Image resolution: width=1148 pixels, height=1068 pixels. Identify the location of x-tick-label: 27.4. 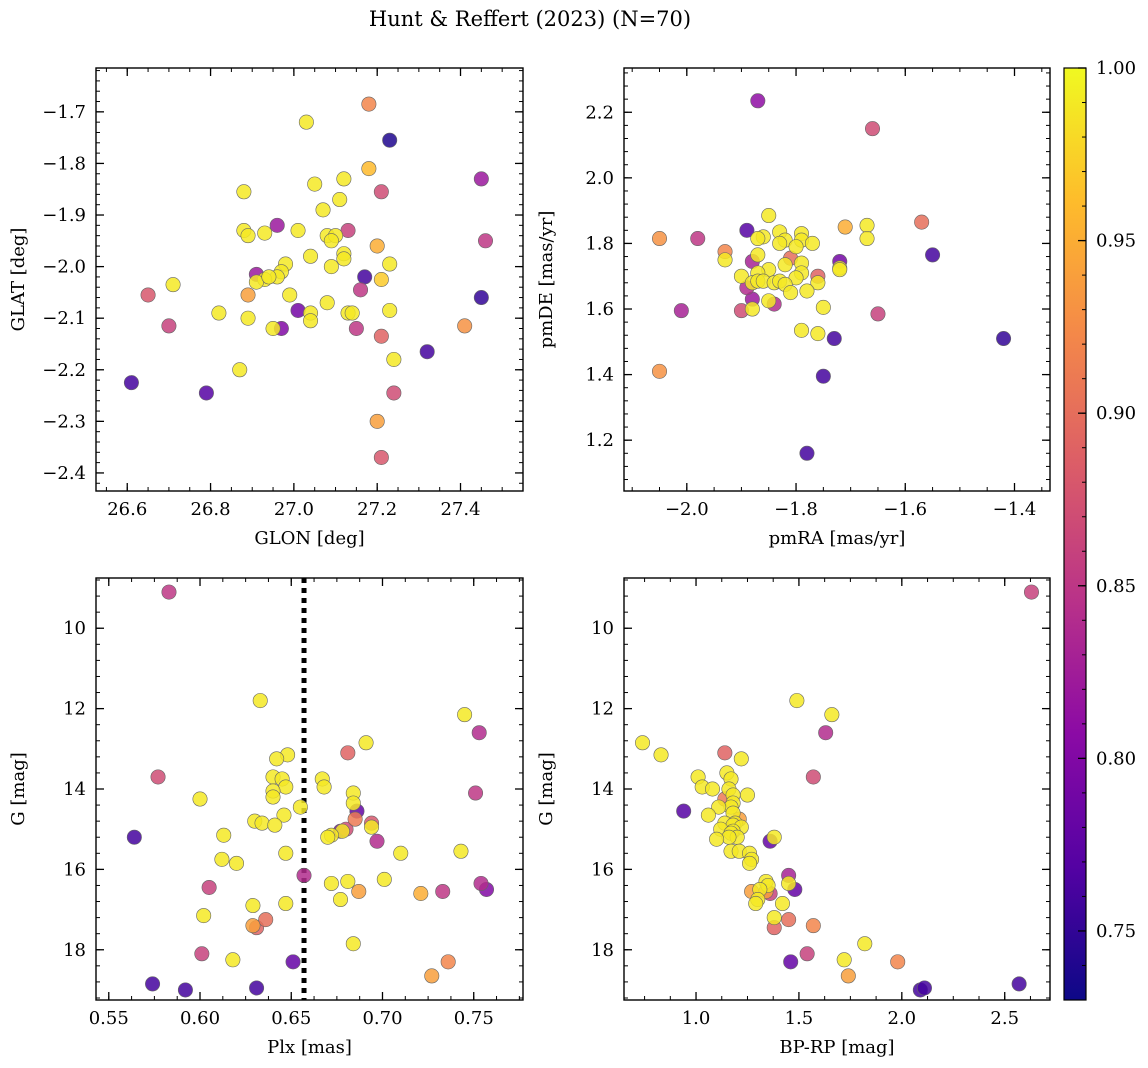
(460, 509).